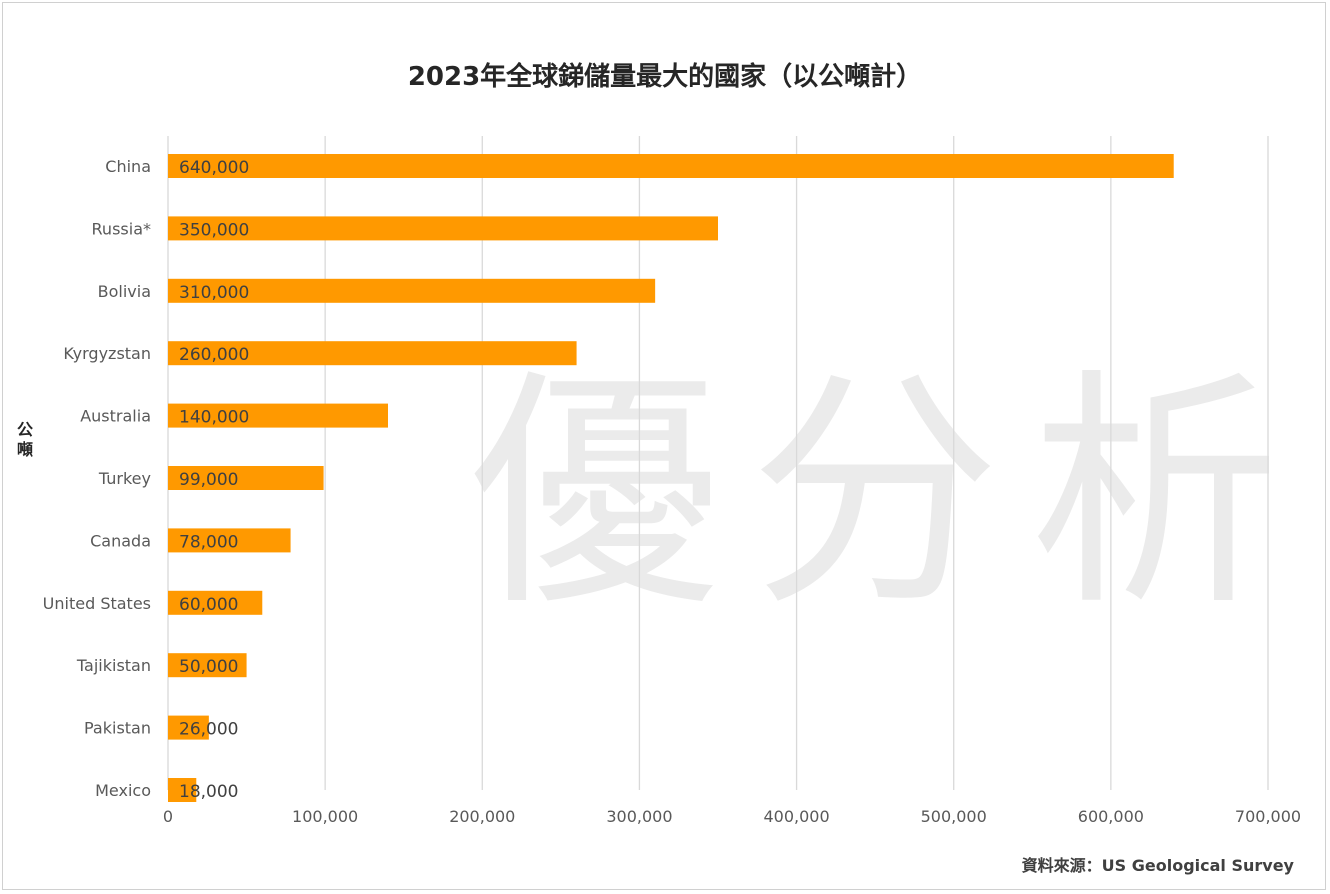  What do you see at coordinates (107, 353) in the screenshot?
I see `category-label: Kyrgyzstan` at bounding box center [107, 353].